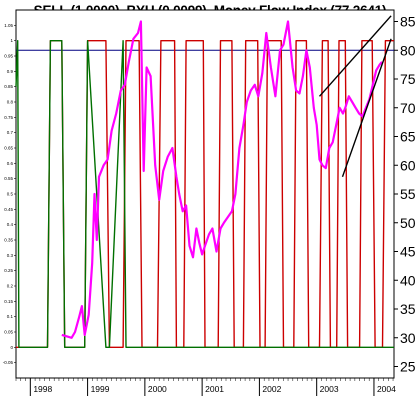 The image size is (420, 400). I want to click on y-left-tick-label: 1, so click(11, 40).